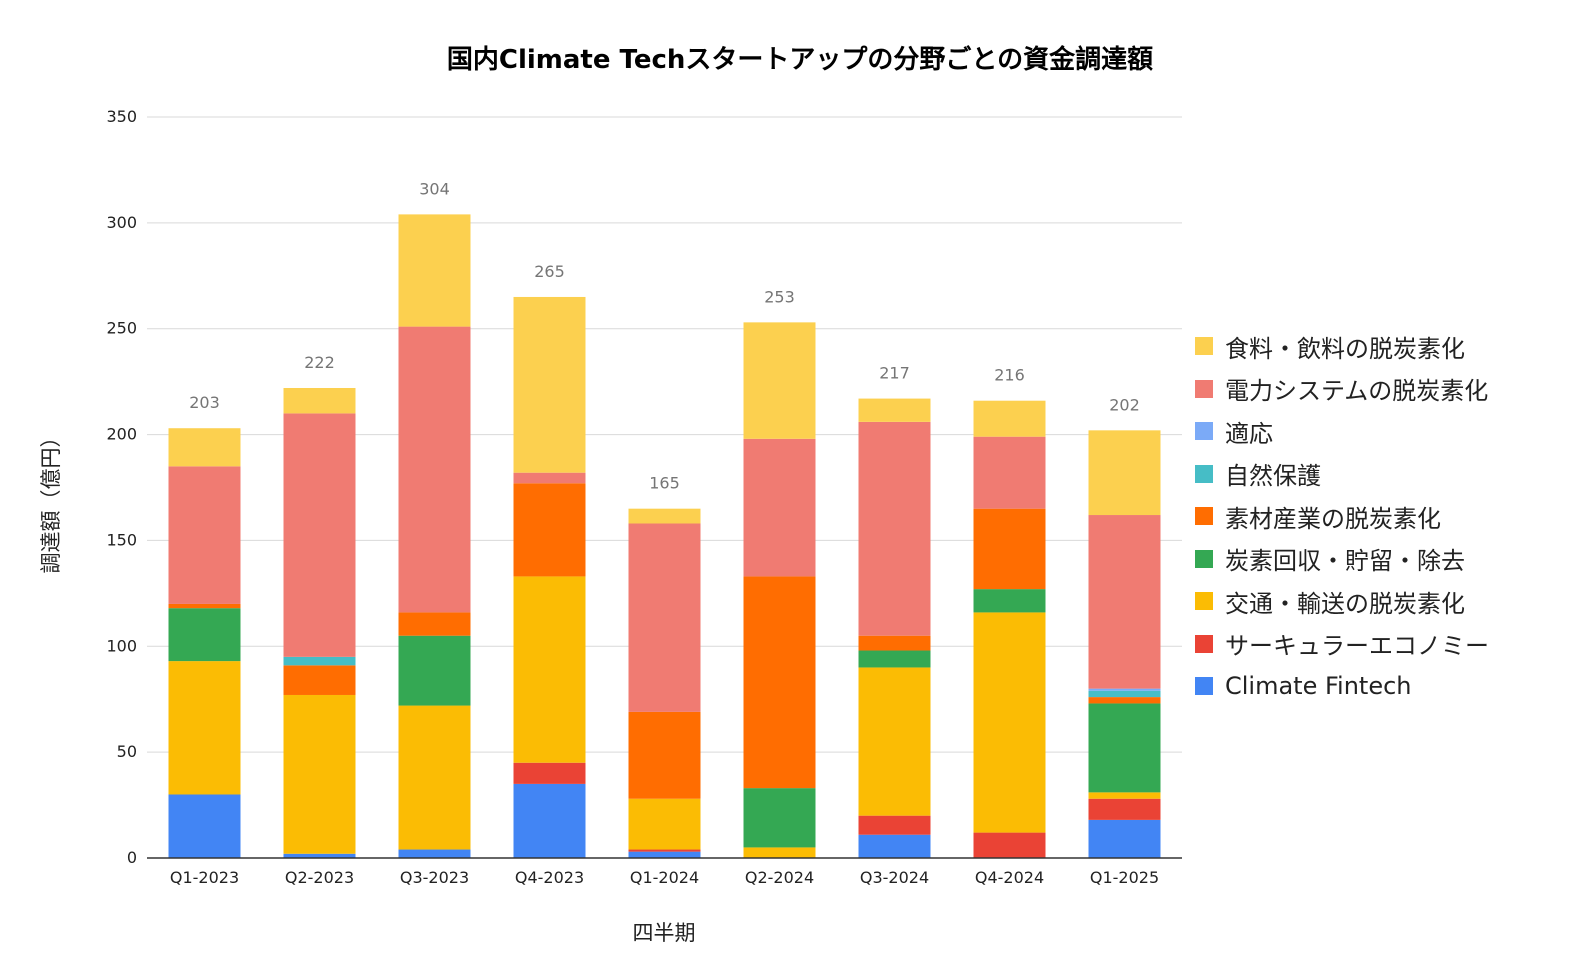 This screenshot has width=1596, height=970. Describe the element at coordinates (434, 877) in the screenshot. I see `x-tick-label: Q3-2023` at that location.